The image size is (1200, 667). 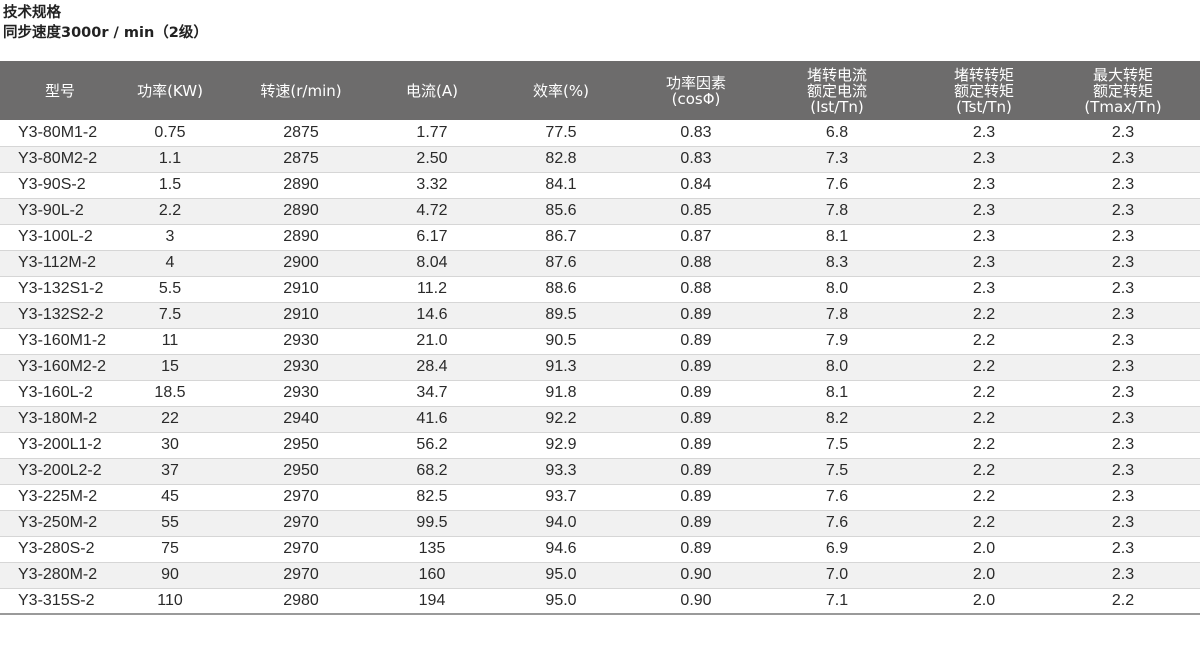 I want to click on table-row: Y3-280S-2 75 2970 135 94.6 0.89 6.9 2.0 2.3, so click(x=600, y=549).